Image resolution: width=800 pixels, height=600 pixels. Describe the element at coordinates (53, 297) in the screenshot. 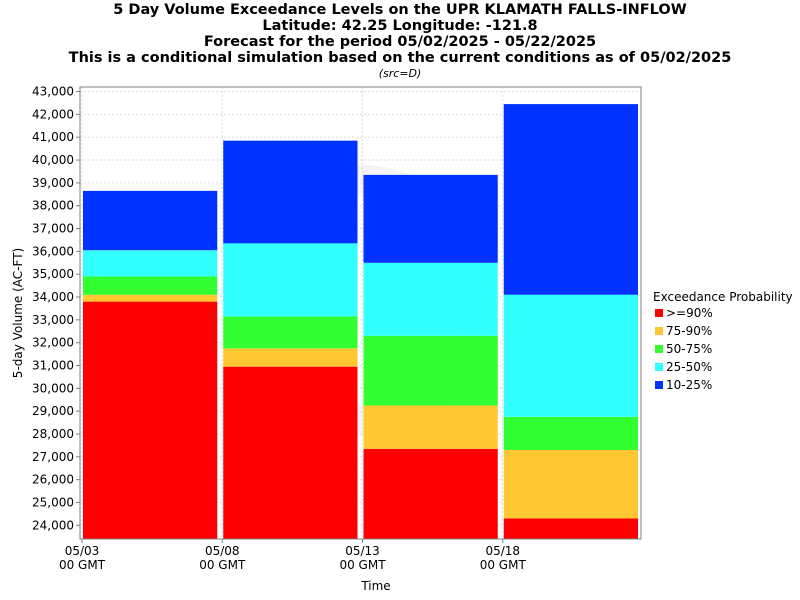

I see `y-tick-label: 34,000` at that location.